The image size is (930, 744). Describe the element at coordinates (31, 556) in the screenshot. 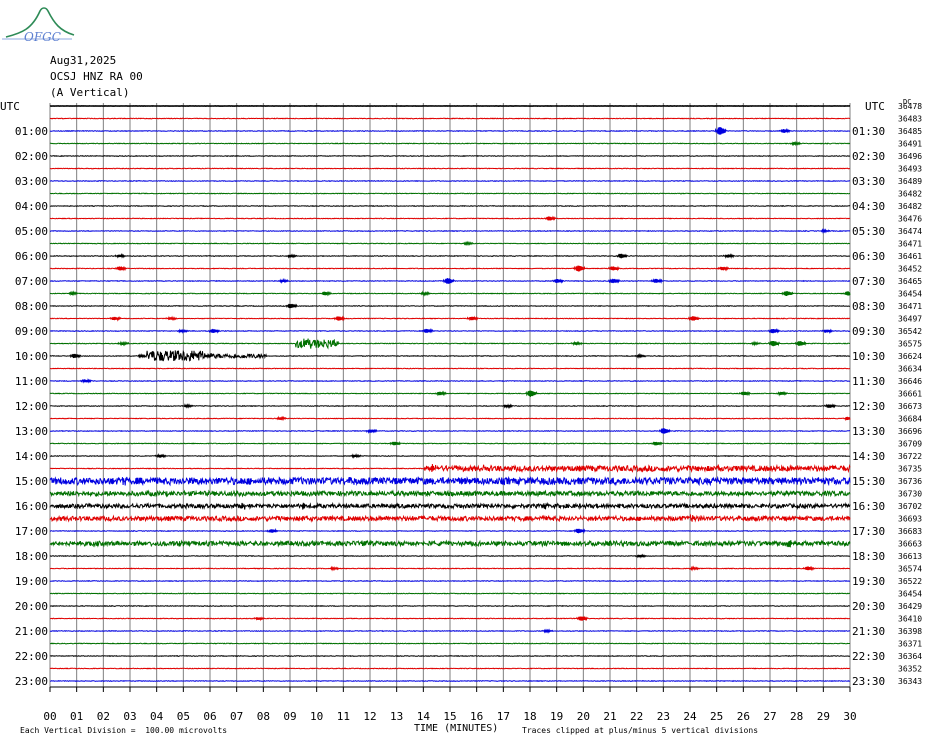

I see `left-hour-label: 18:00` at that location.